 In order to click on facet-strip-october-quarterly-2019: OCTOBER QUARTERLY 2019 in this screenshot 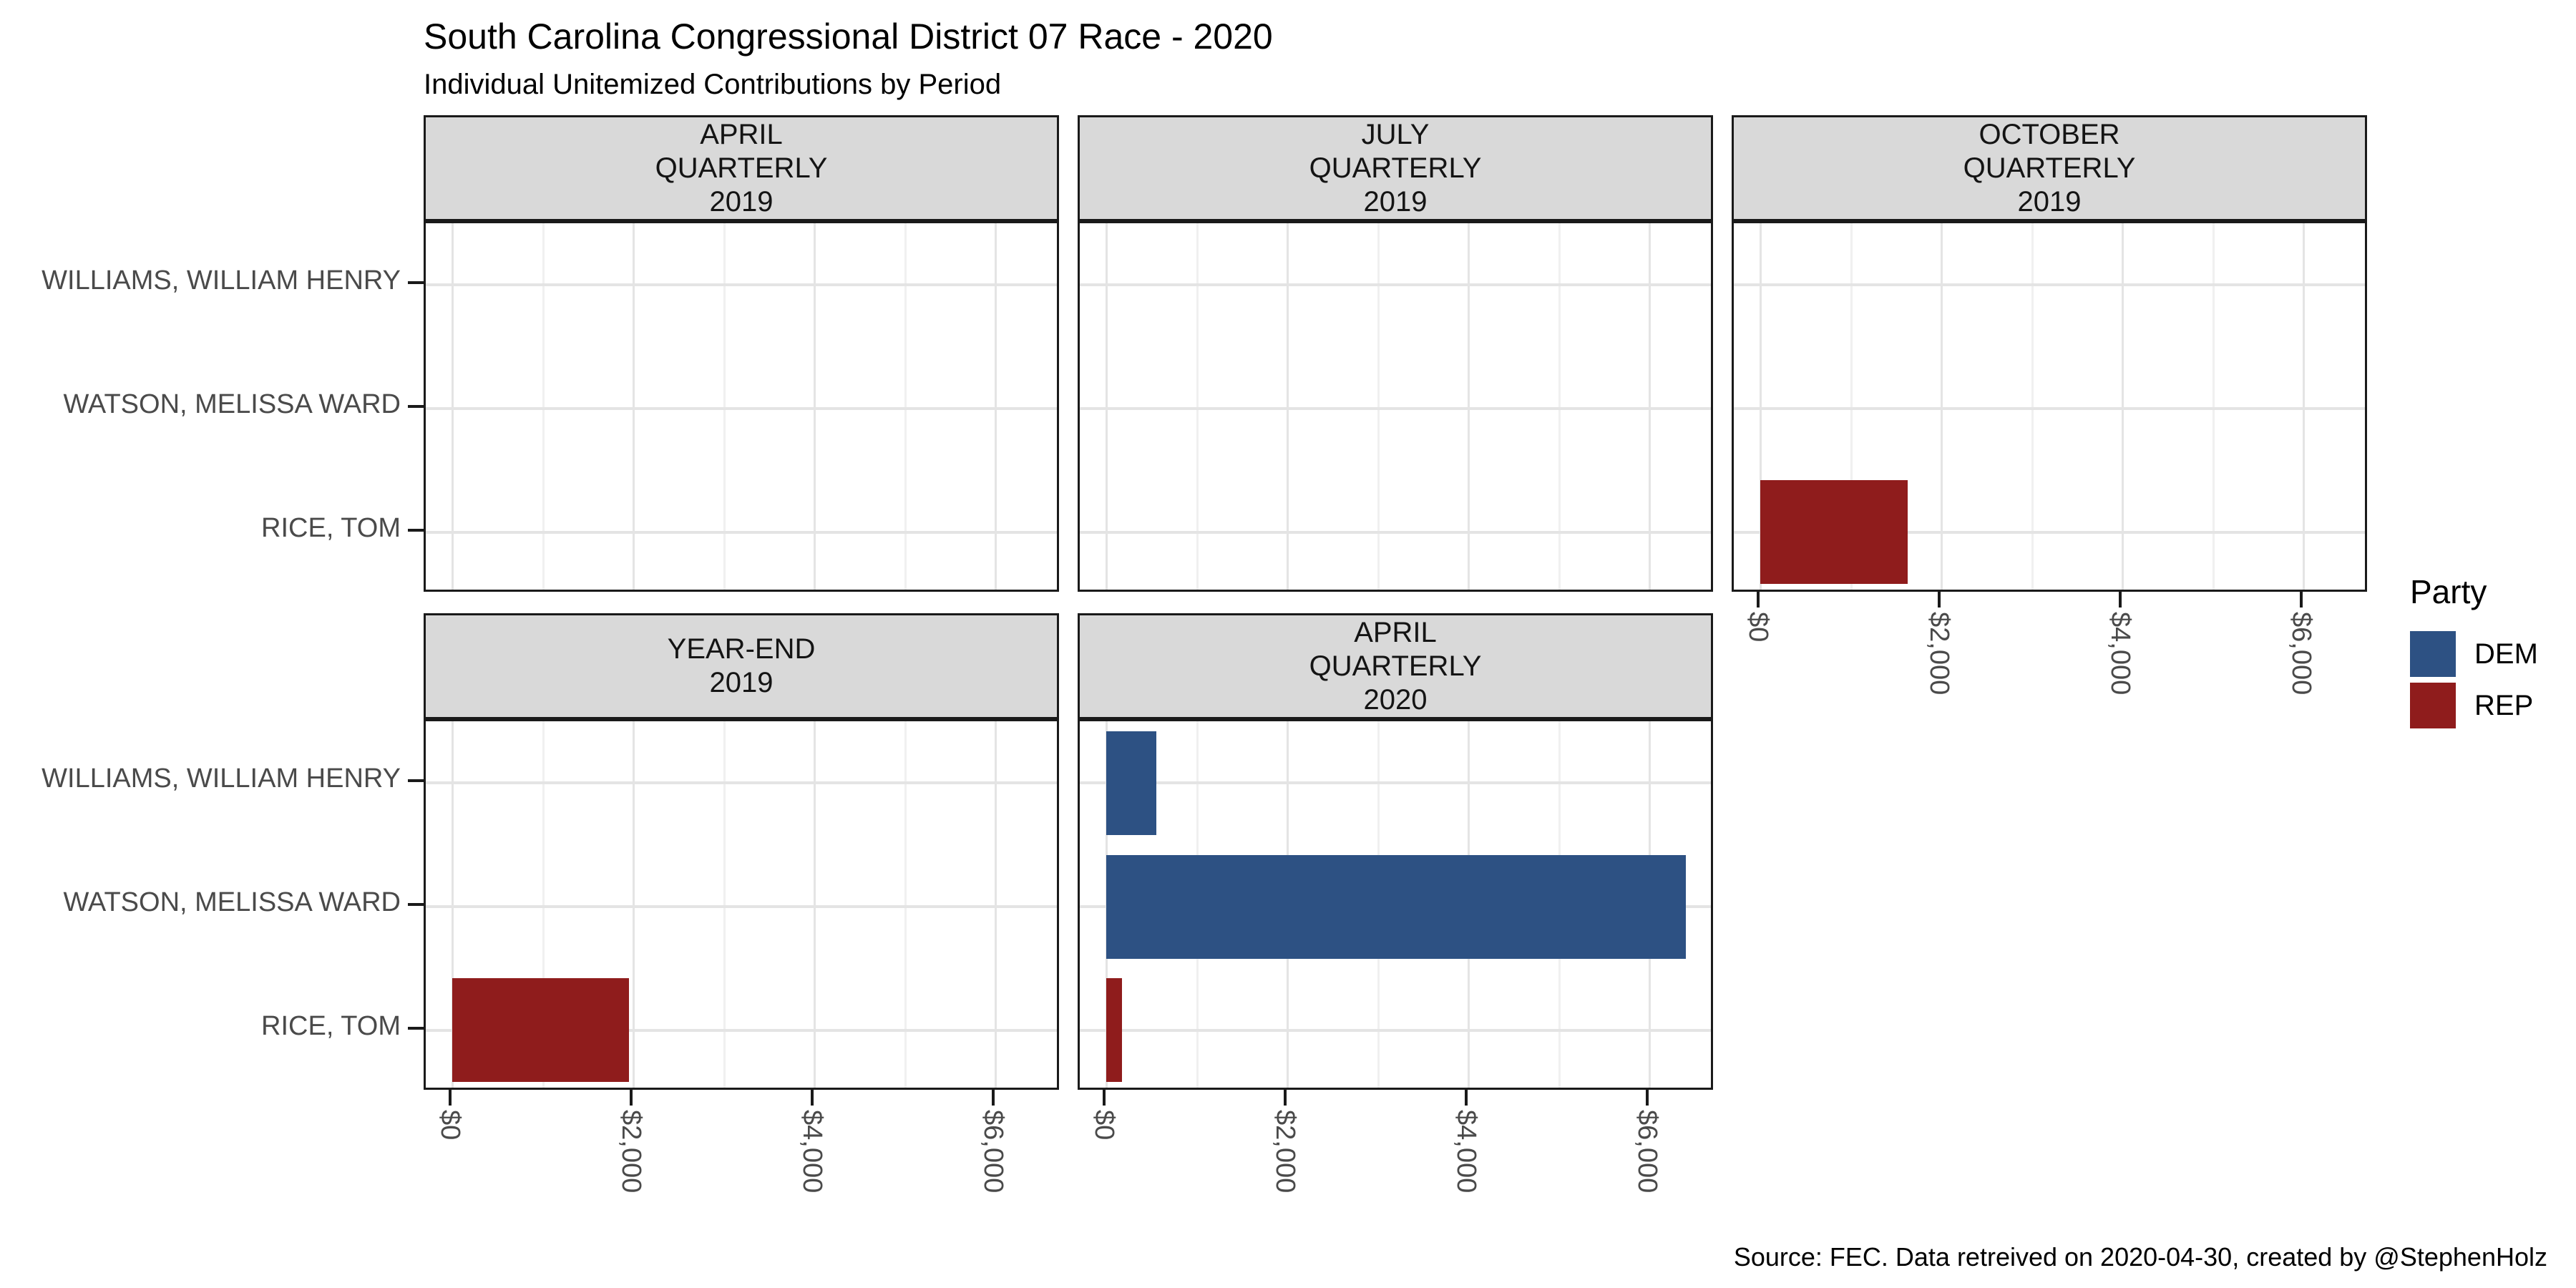, I will do `click(2049, 168)`.